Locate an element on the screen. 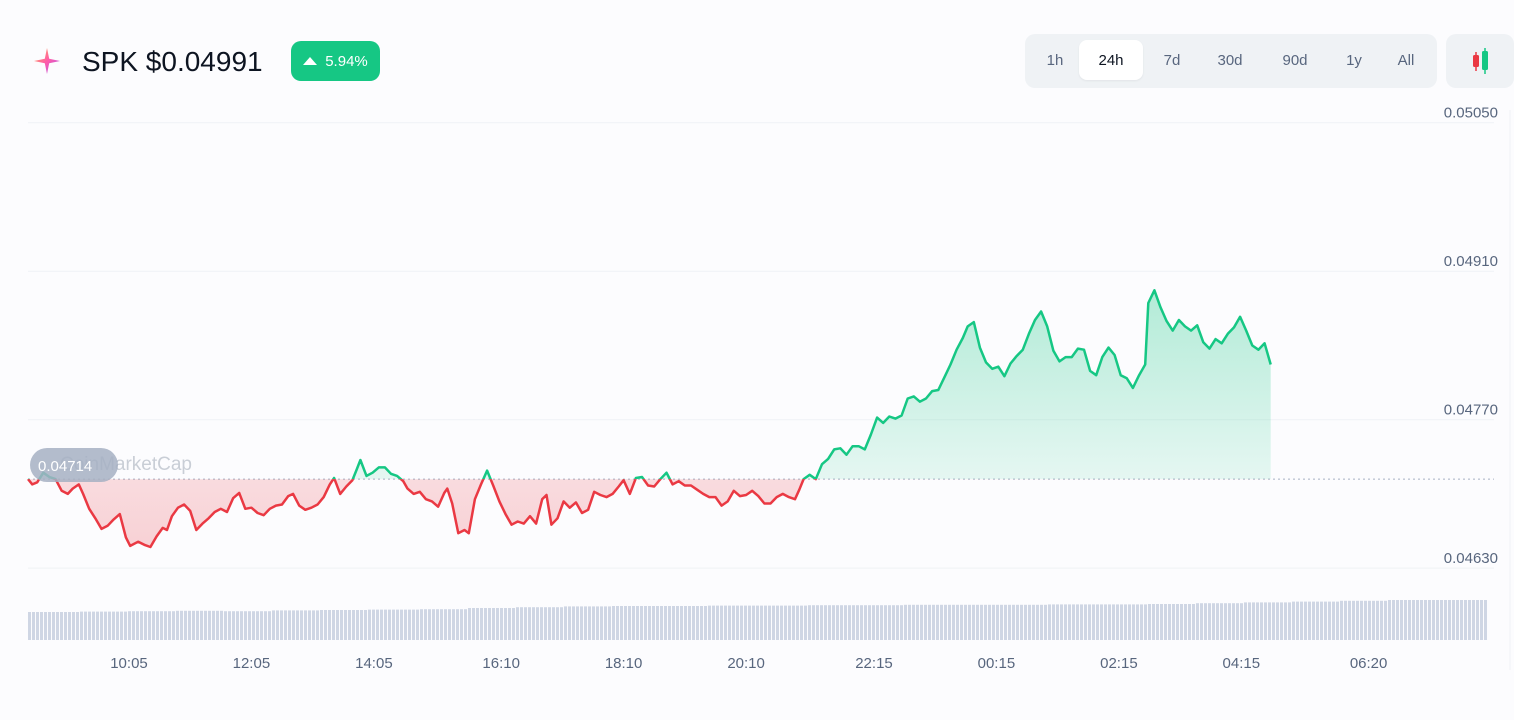 This screenshot has width=1514, height=720. price-change-value: 5.94% is located at coordinates (346, 61).